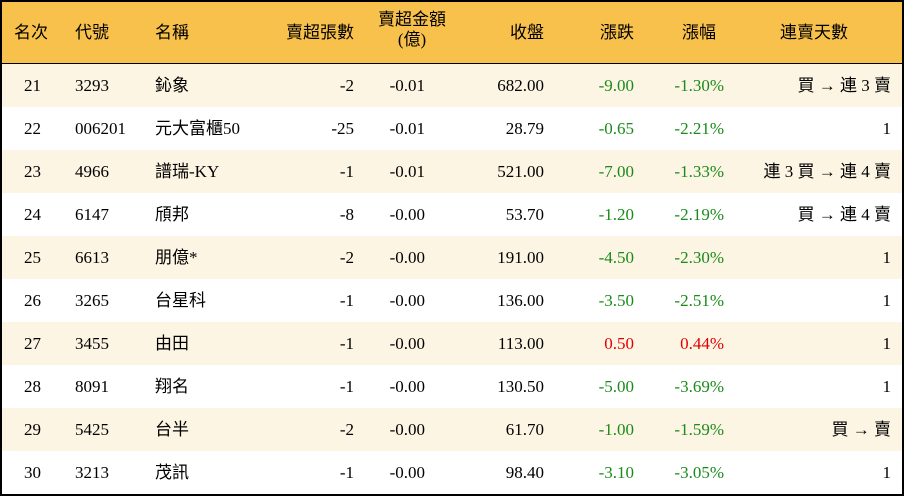 The height and width of the screenshot is (496, 904). Describe the element at coordinates (617, 32) in the screenshot. I see `header-change: 漲跌` at that location.